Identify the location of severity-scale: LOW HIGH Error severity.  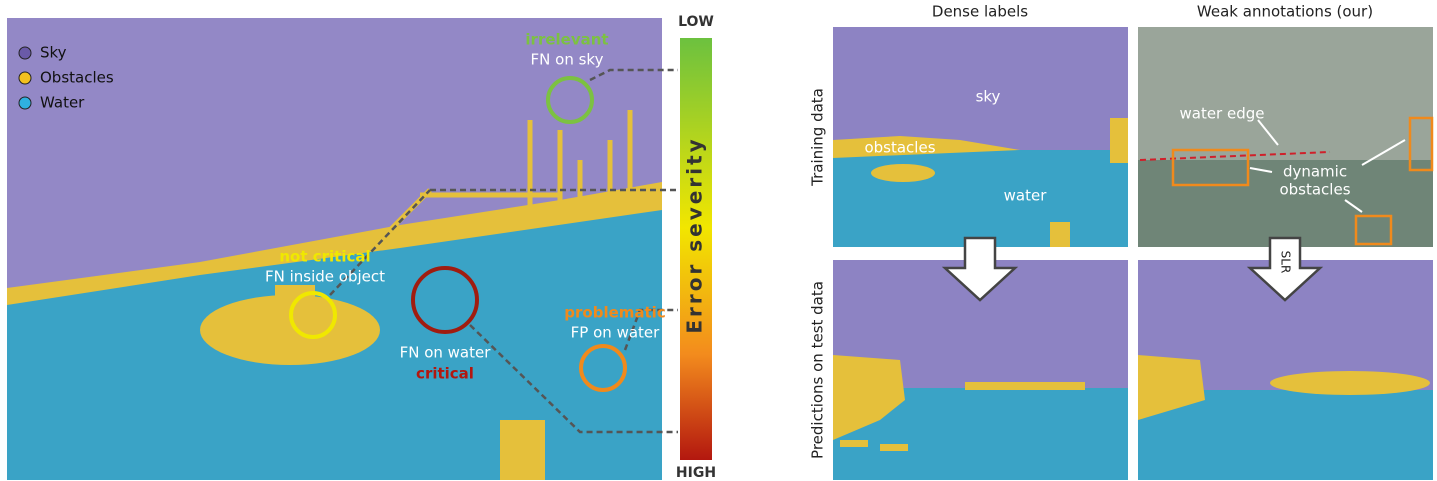
(696, 247).